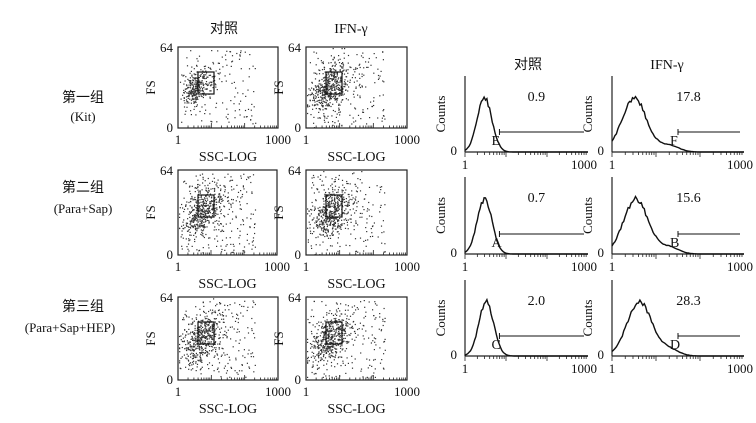 The width and height of the screenshot is (756, 423). What do you see at coordinates (584, 266) in the screenshot?
I see `x-tick-label: 1000` at bounding box center [584, 266].